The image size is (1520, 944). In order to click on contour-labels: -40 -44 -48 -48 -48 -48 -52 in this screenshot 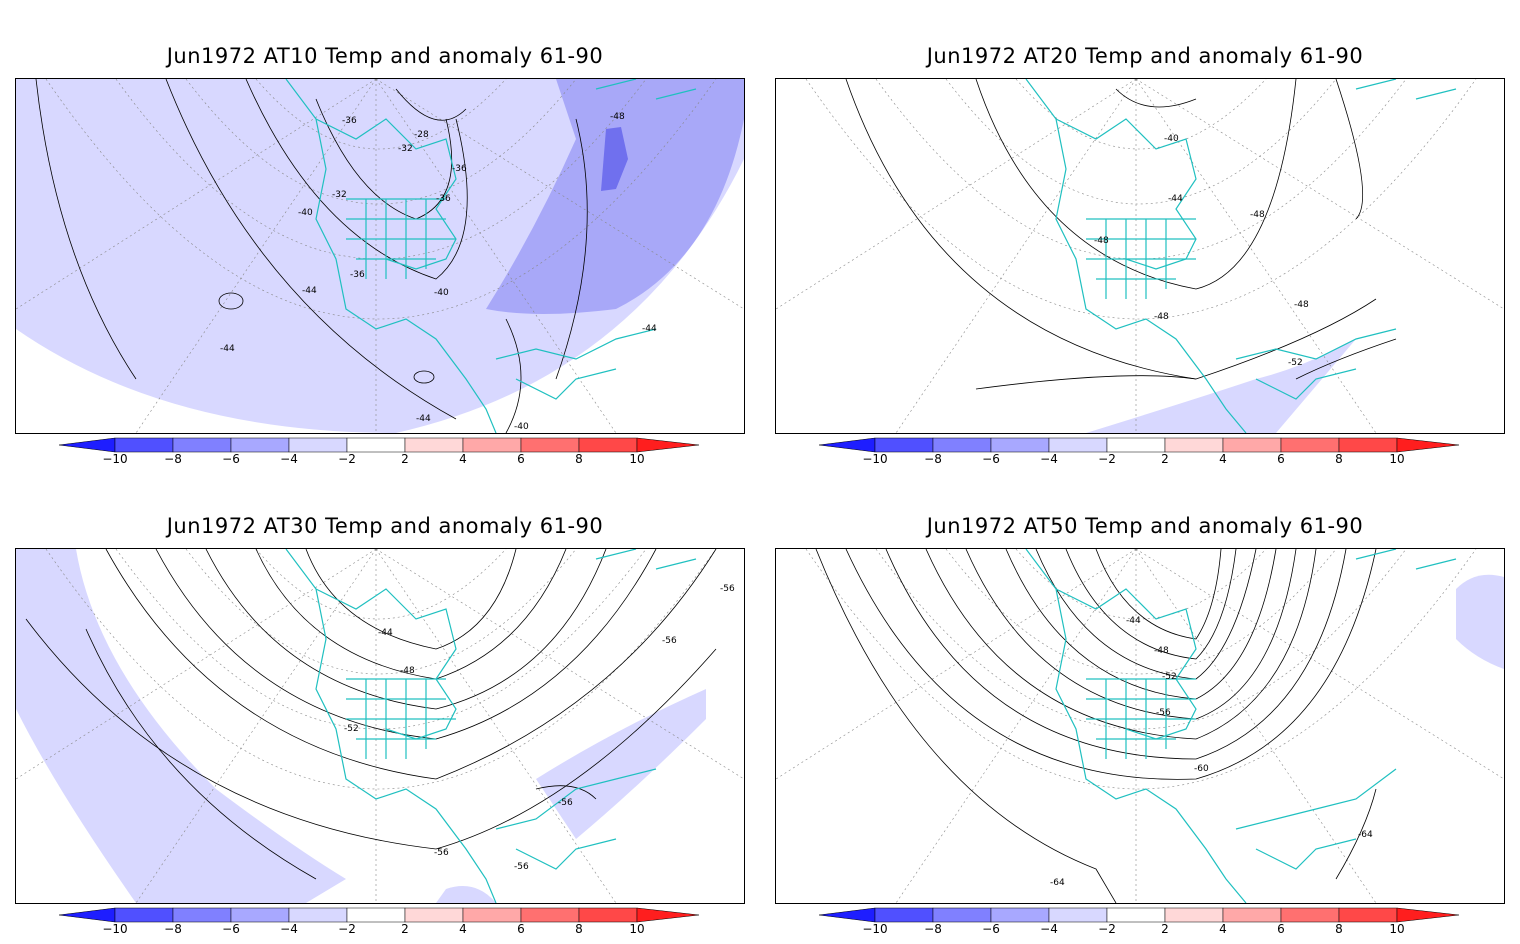, I will do `click(1201, 251)`.